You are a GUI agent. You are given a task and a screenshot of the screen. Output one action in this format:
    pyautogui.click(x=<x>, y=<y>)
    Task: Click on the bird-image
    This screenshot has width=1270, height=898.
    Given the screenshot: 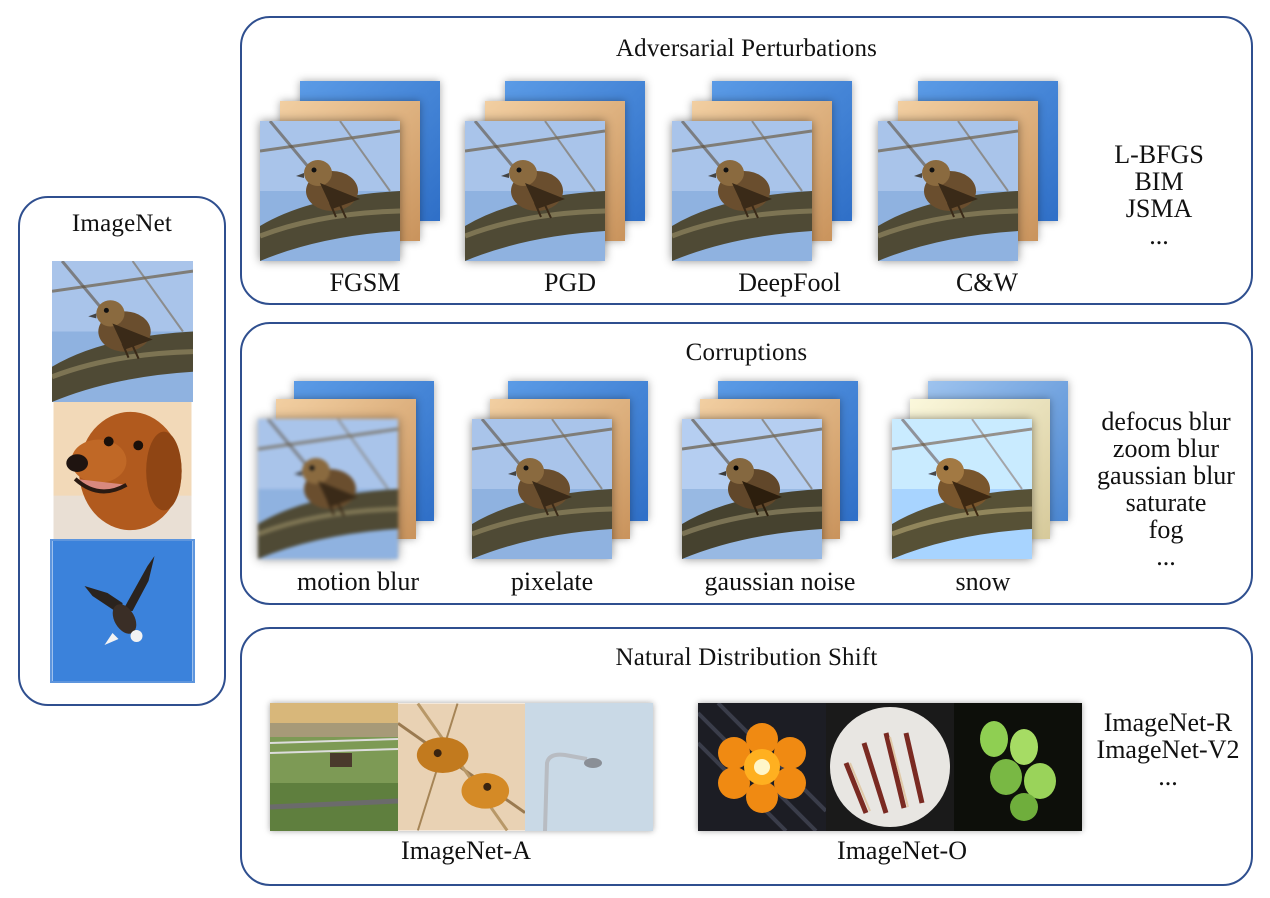 What is the action you would take?
    pyautogui.click(x=122, y=331)
    